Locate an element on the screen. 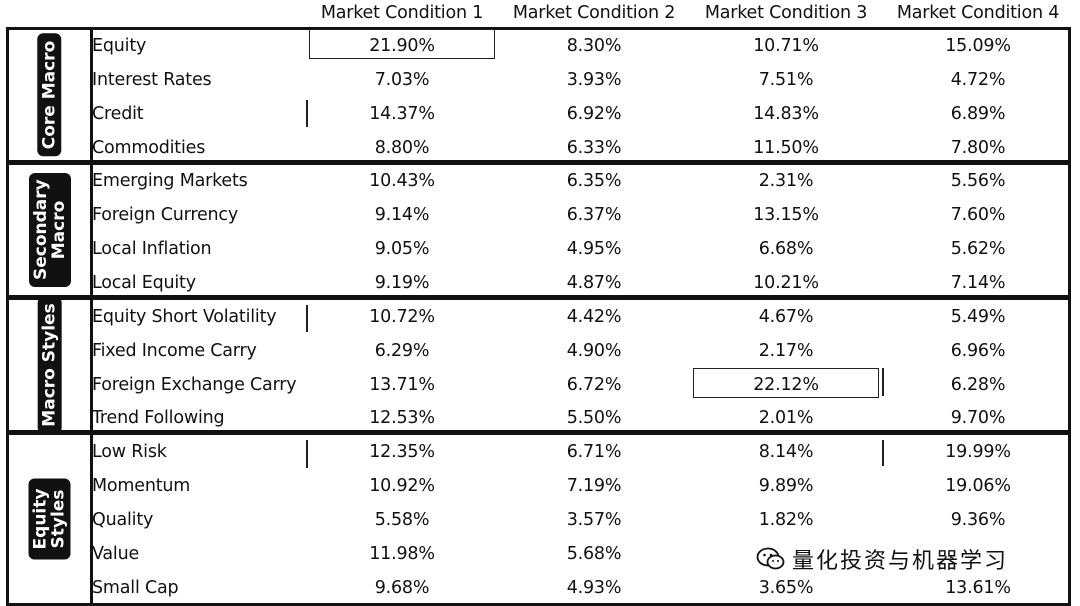 Image resolution: width=1080 pixels, height=606 pixels. table-cell: 3.65% is located at coordinates (786, 587).